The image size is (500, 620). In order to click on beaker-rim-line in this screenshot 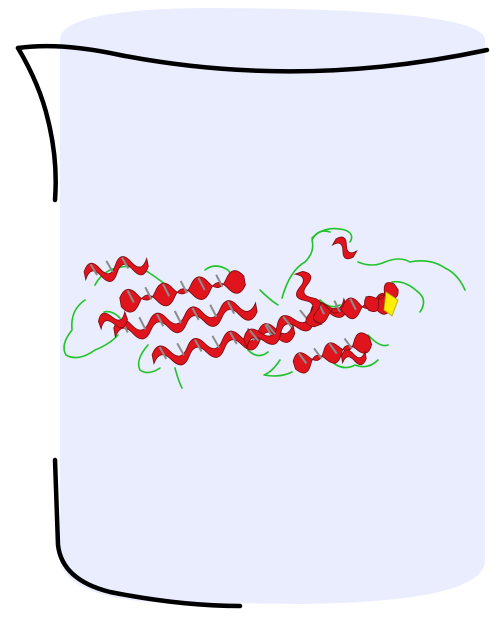, I will do `click(252, 58)`.